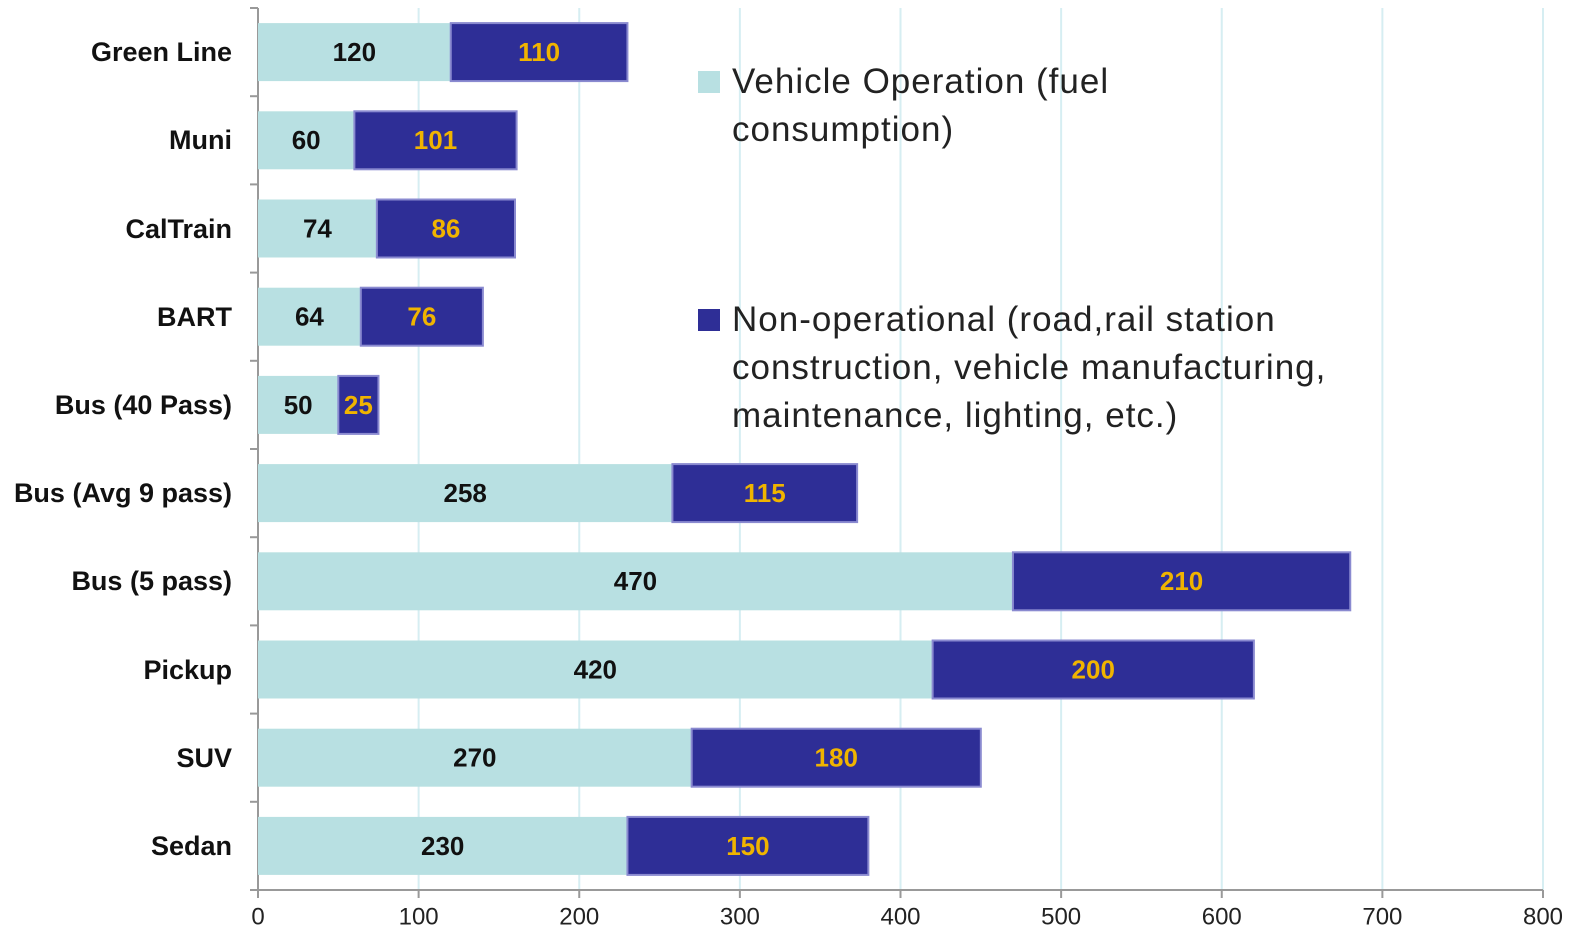 The image size is (1571, 937). I want to click on y-tick-label: Bus (5 pass), so click(151, 581).